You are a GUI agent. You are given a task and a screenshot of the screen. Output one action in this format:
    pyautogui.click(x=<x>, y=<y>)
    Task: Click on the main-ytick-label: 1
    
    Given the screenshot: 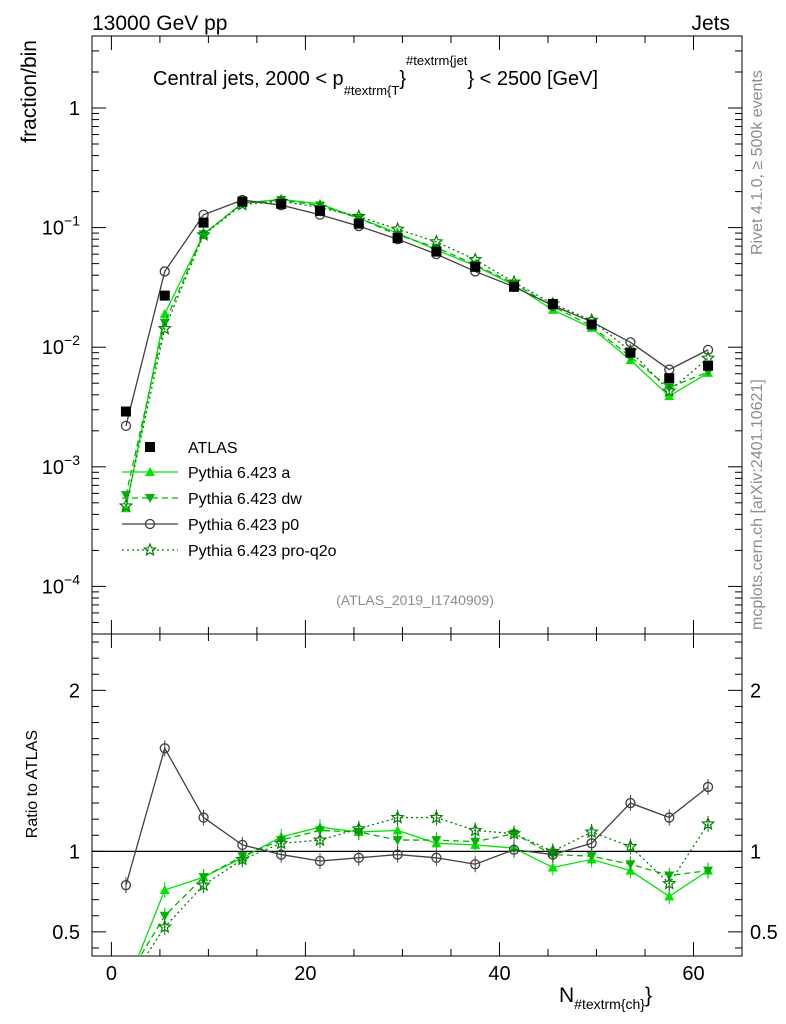 What is the action you would take?
    pyautogui.click(x=74, y=109)
    